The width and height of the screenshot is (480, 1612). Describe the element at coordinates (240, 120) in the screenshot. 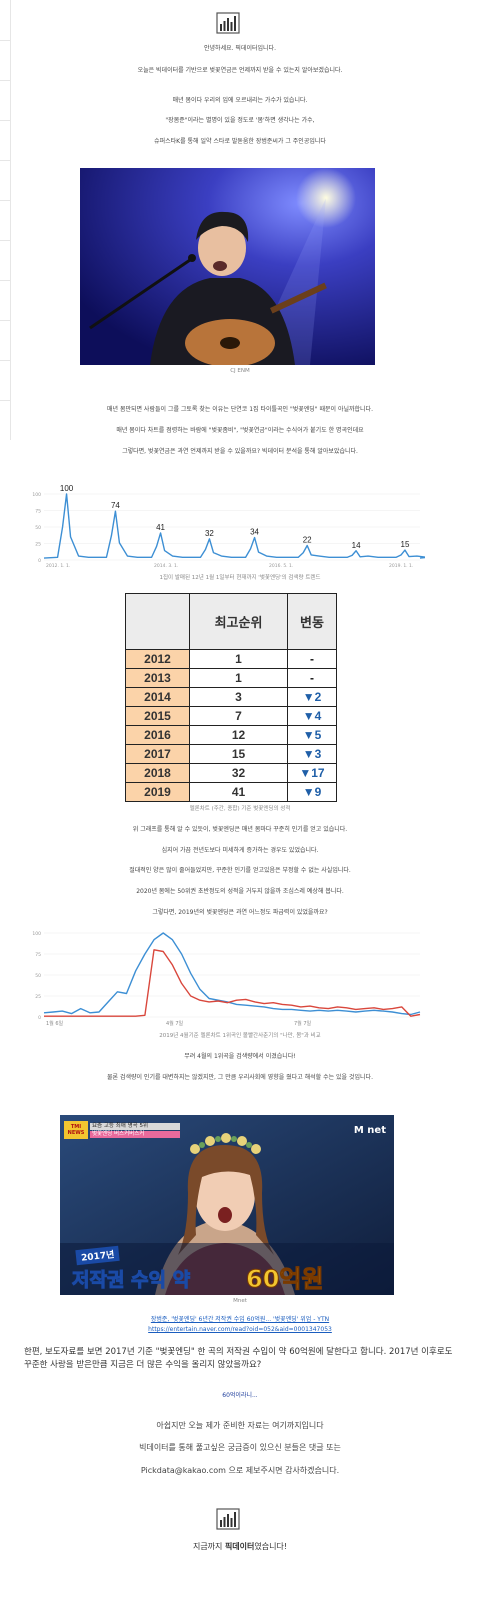

I see `intro-line2: "장봄준"이라는 별명이 있을 정도로 '봄'하면 생각나는 가수,` at that location.